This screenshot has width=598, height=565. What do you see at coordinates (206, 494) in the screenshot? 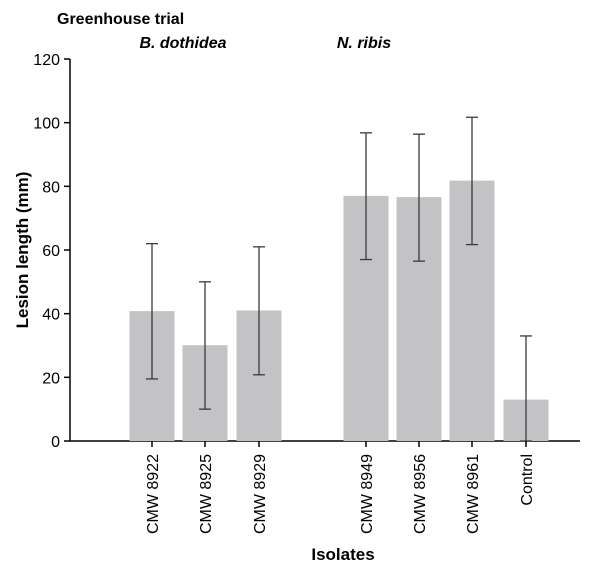
I see `x-tick-label-1: CMW 8925` at bounding box center [206, 494].